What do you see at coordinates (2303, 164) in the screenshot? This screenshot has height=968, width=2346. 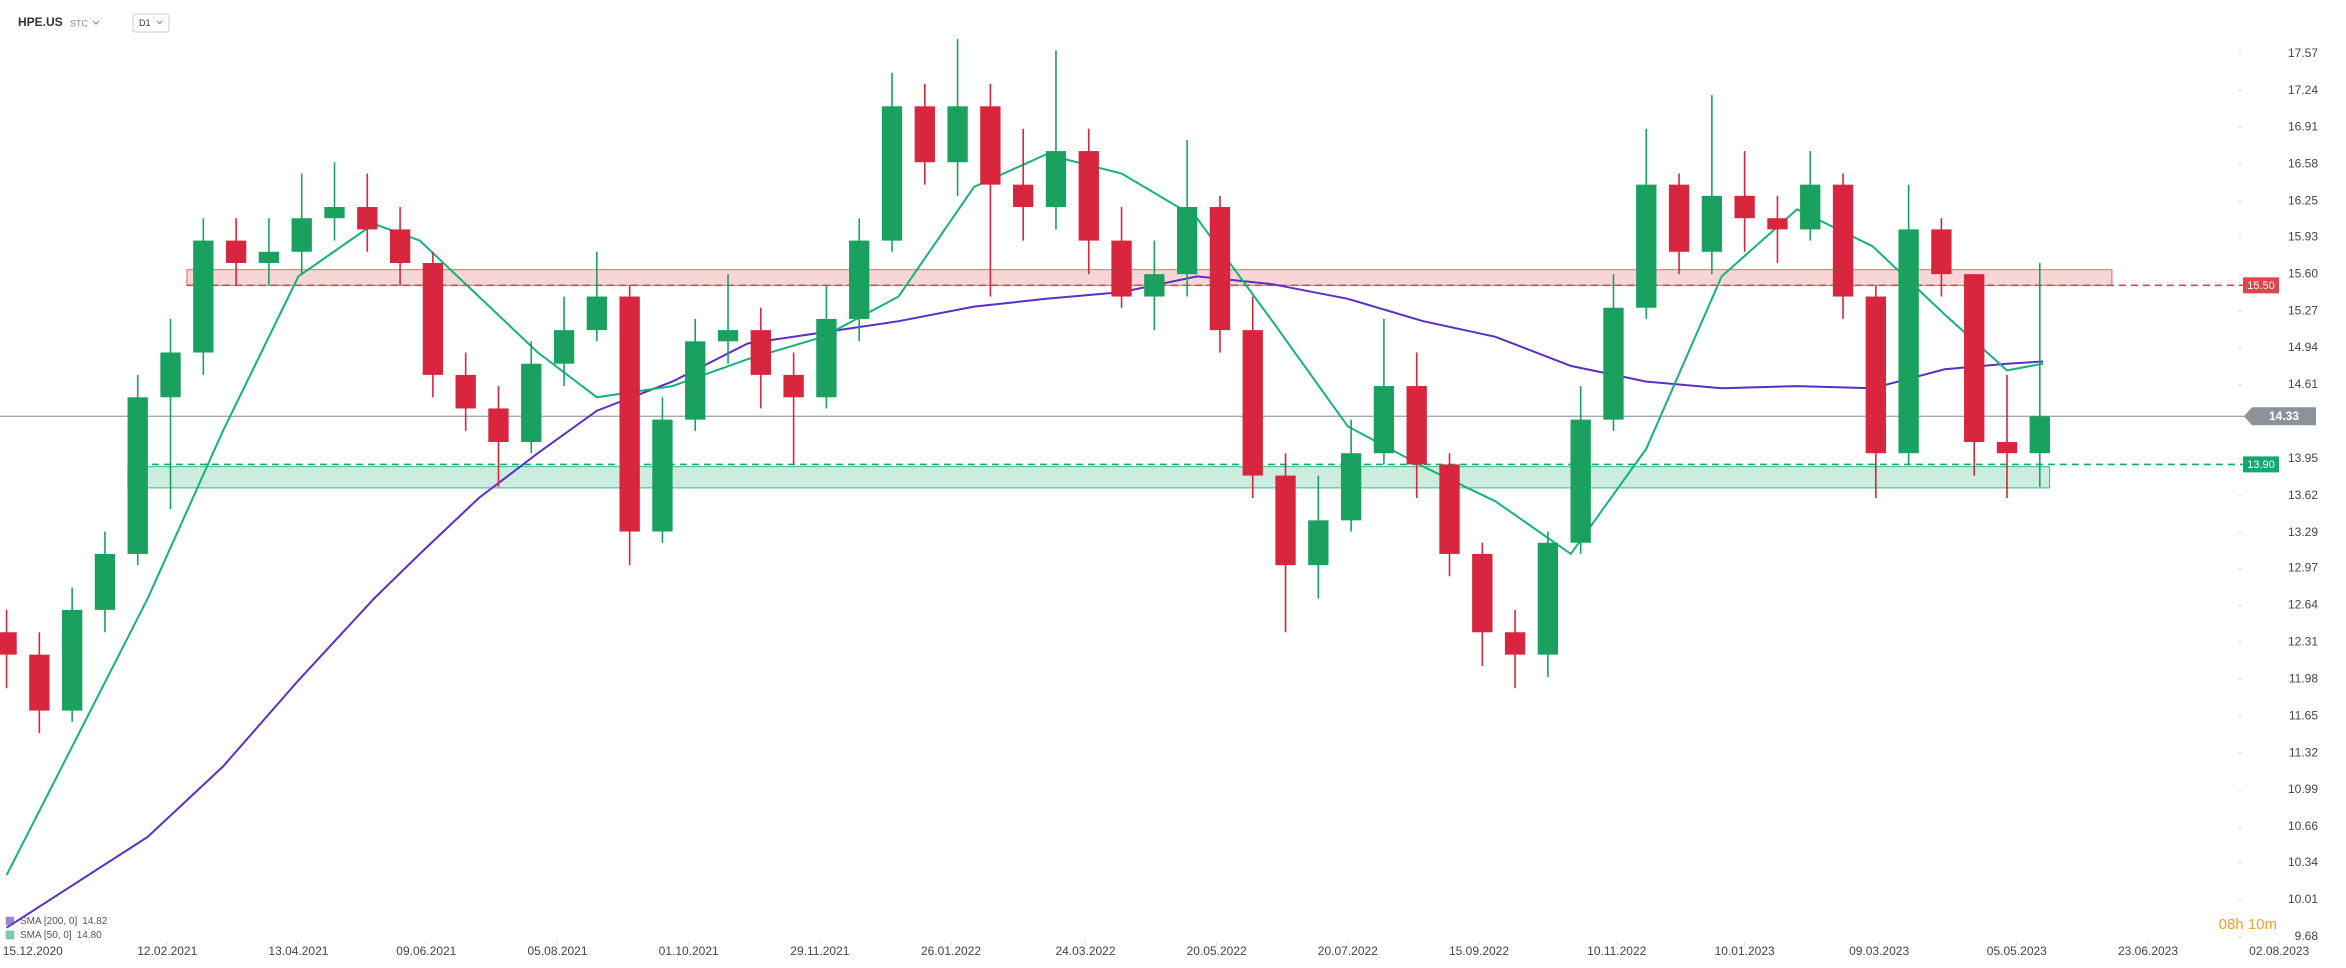 I see `y-tick-label: 16.58` at bounding box center [2303, 164].